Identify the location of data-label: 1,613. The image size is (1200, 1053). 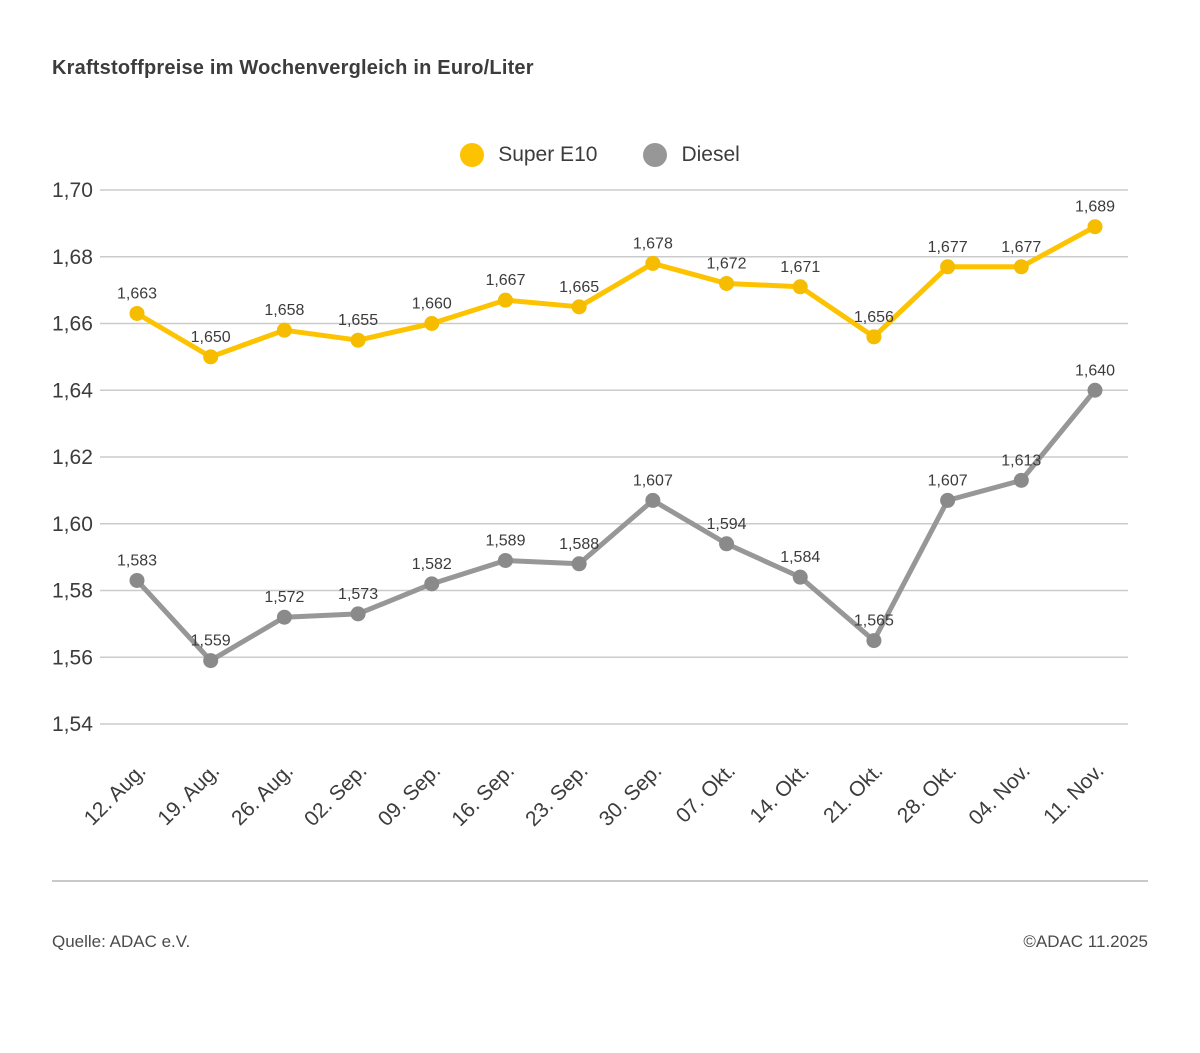
(1021, 460).